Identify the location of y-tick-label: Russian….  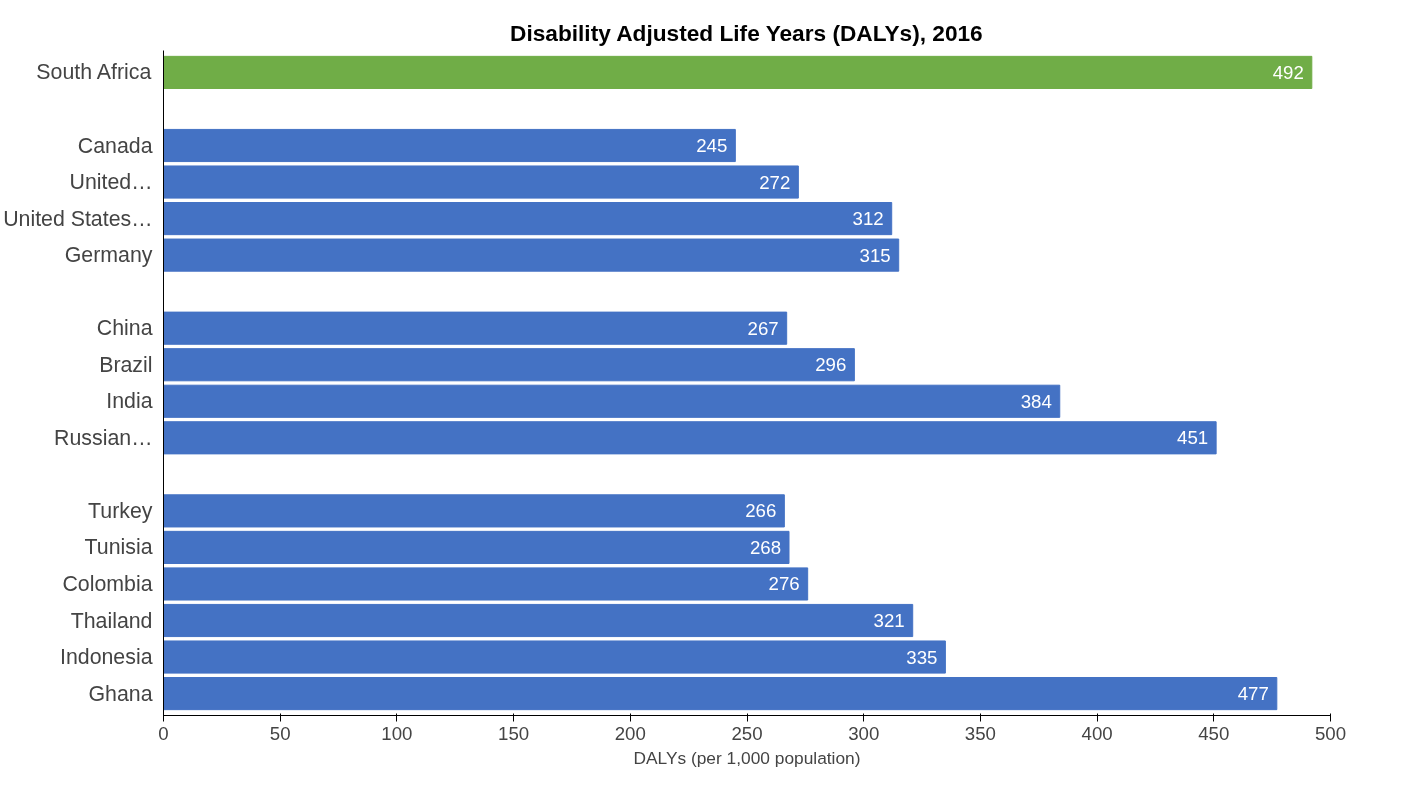
(103, 437).